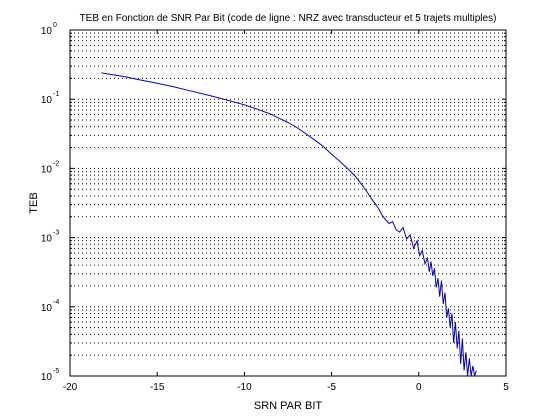 This screenshot has width=560, height=420. What do you see at coordinates (331, 387) in the screenshot?
I see `x-tick-label: -5` at bounding box center [331, 387].